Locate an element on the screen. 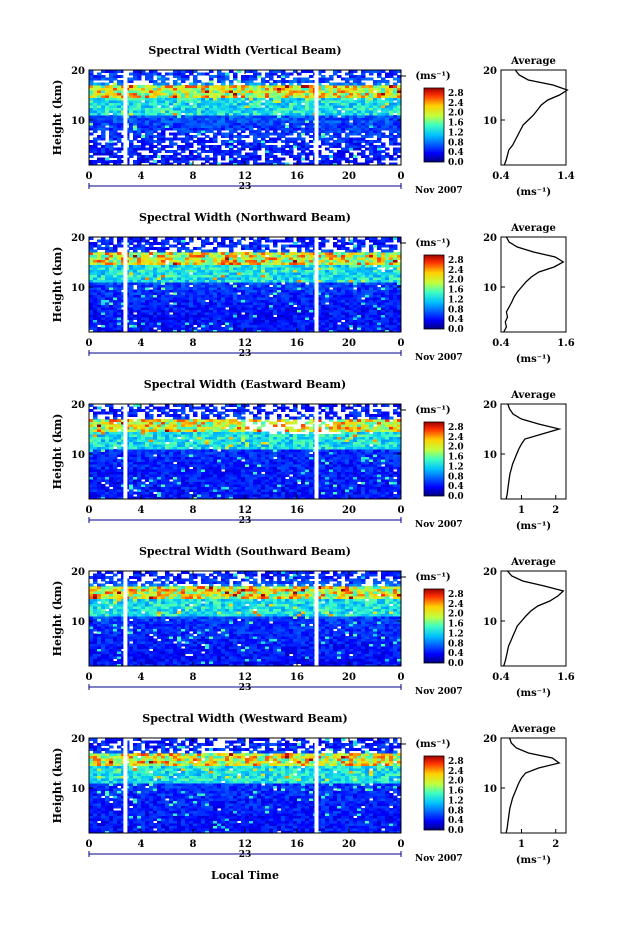 This screenshot has width=622, height=929. x-tick-label: 0 is located at coordinates (89, 176).